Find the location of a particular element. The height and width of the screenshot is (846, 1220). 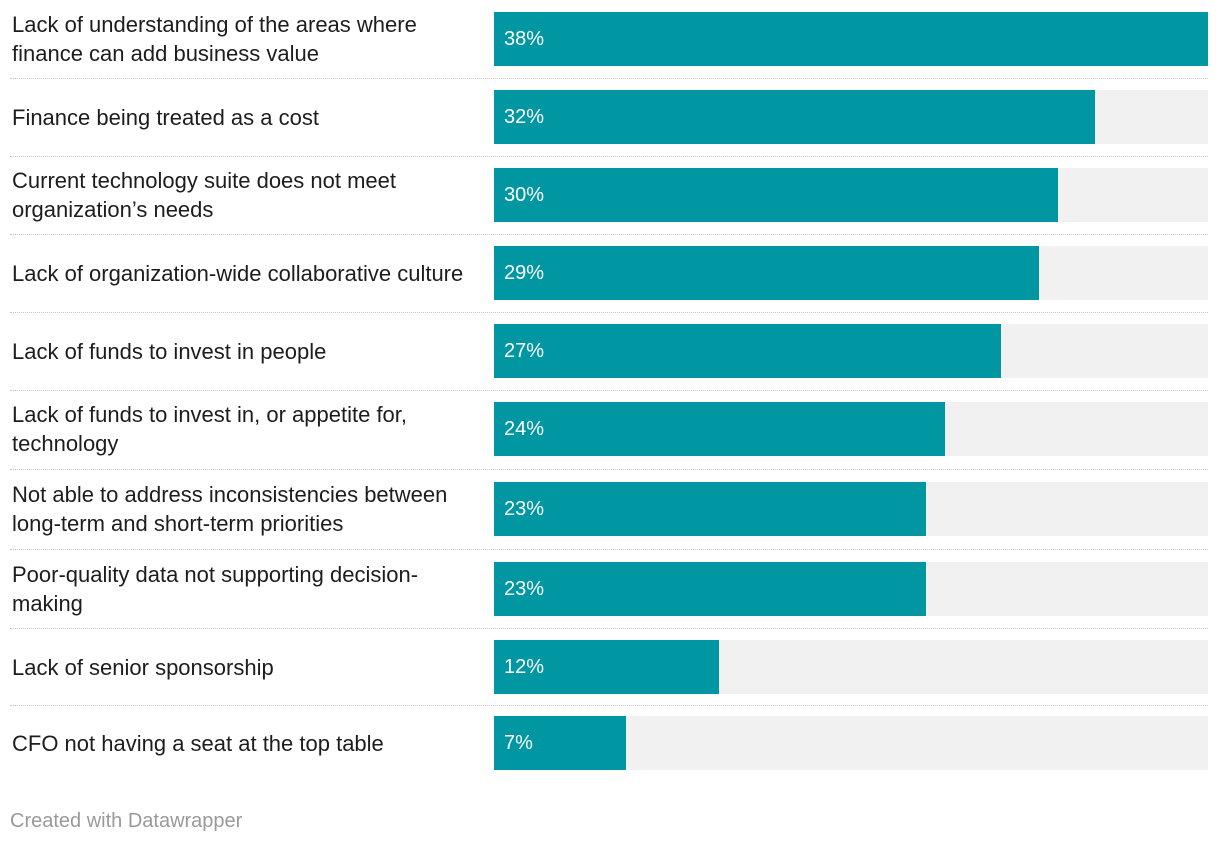

bar-track: 38% is located at coordinates (851, 39).